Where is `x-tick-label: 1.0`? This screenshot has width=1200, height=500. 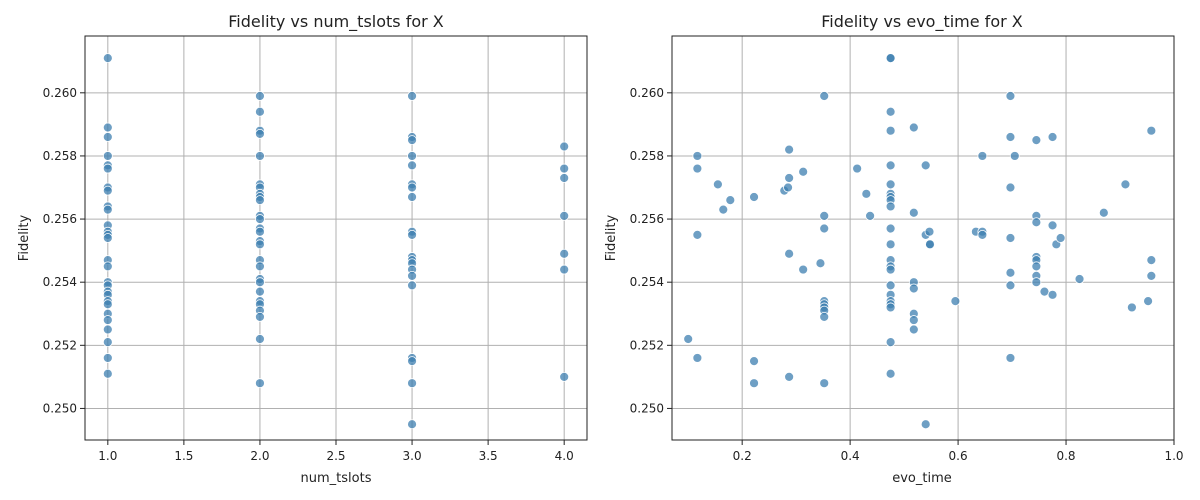 x-tick-label: 1.0 is located at coordinates (1173, 456).